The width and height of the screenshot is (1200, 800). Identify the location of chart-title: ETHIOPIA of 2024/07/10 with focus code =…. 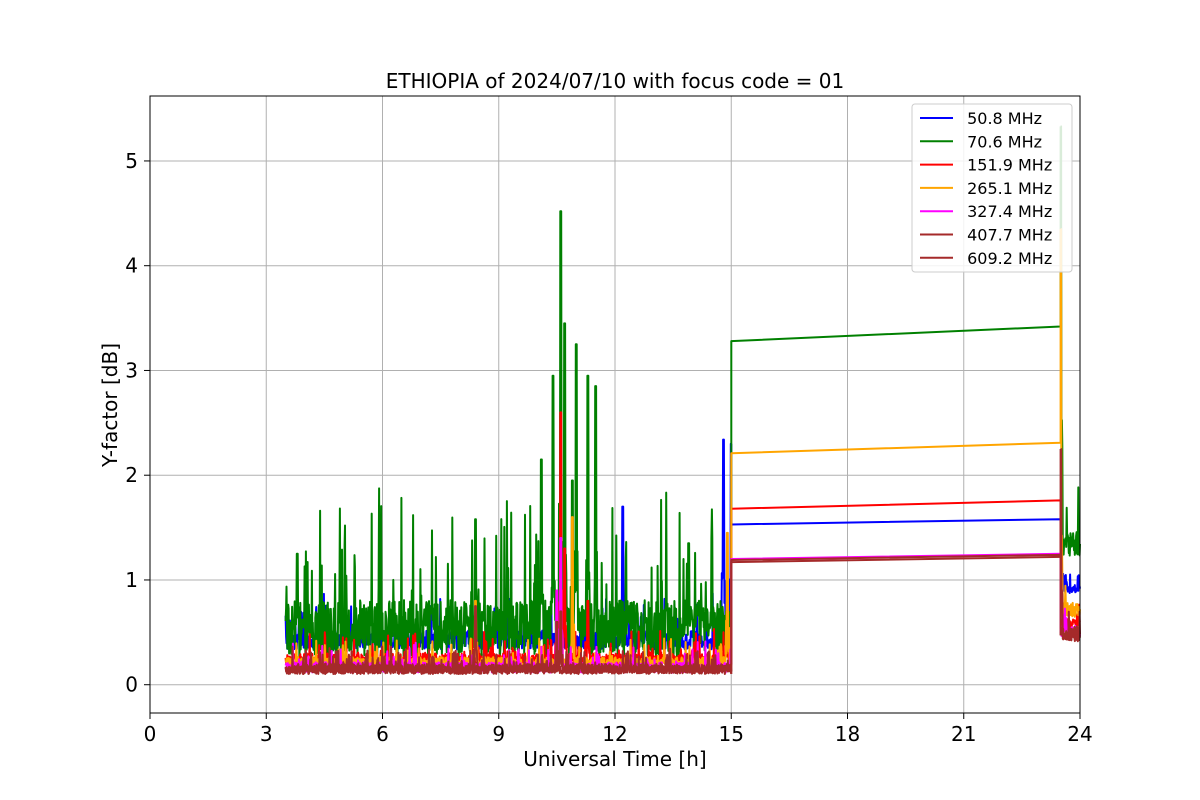
(615, 81).